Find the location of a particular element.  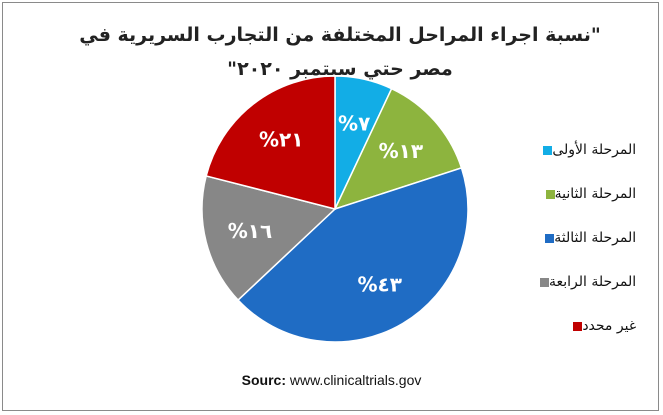

legend-item-2: المرحلة الثانية is located at coordinates (584, 194).